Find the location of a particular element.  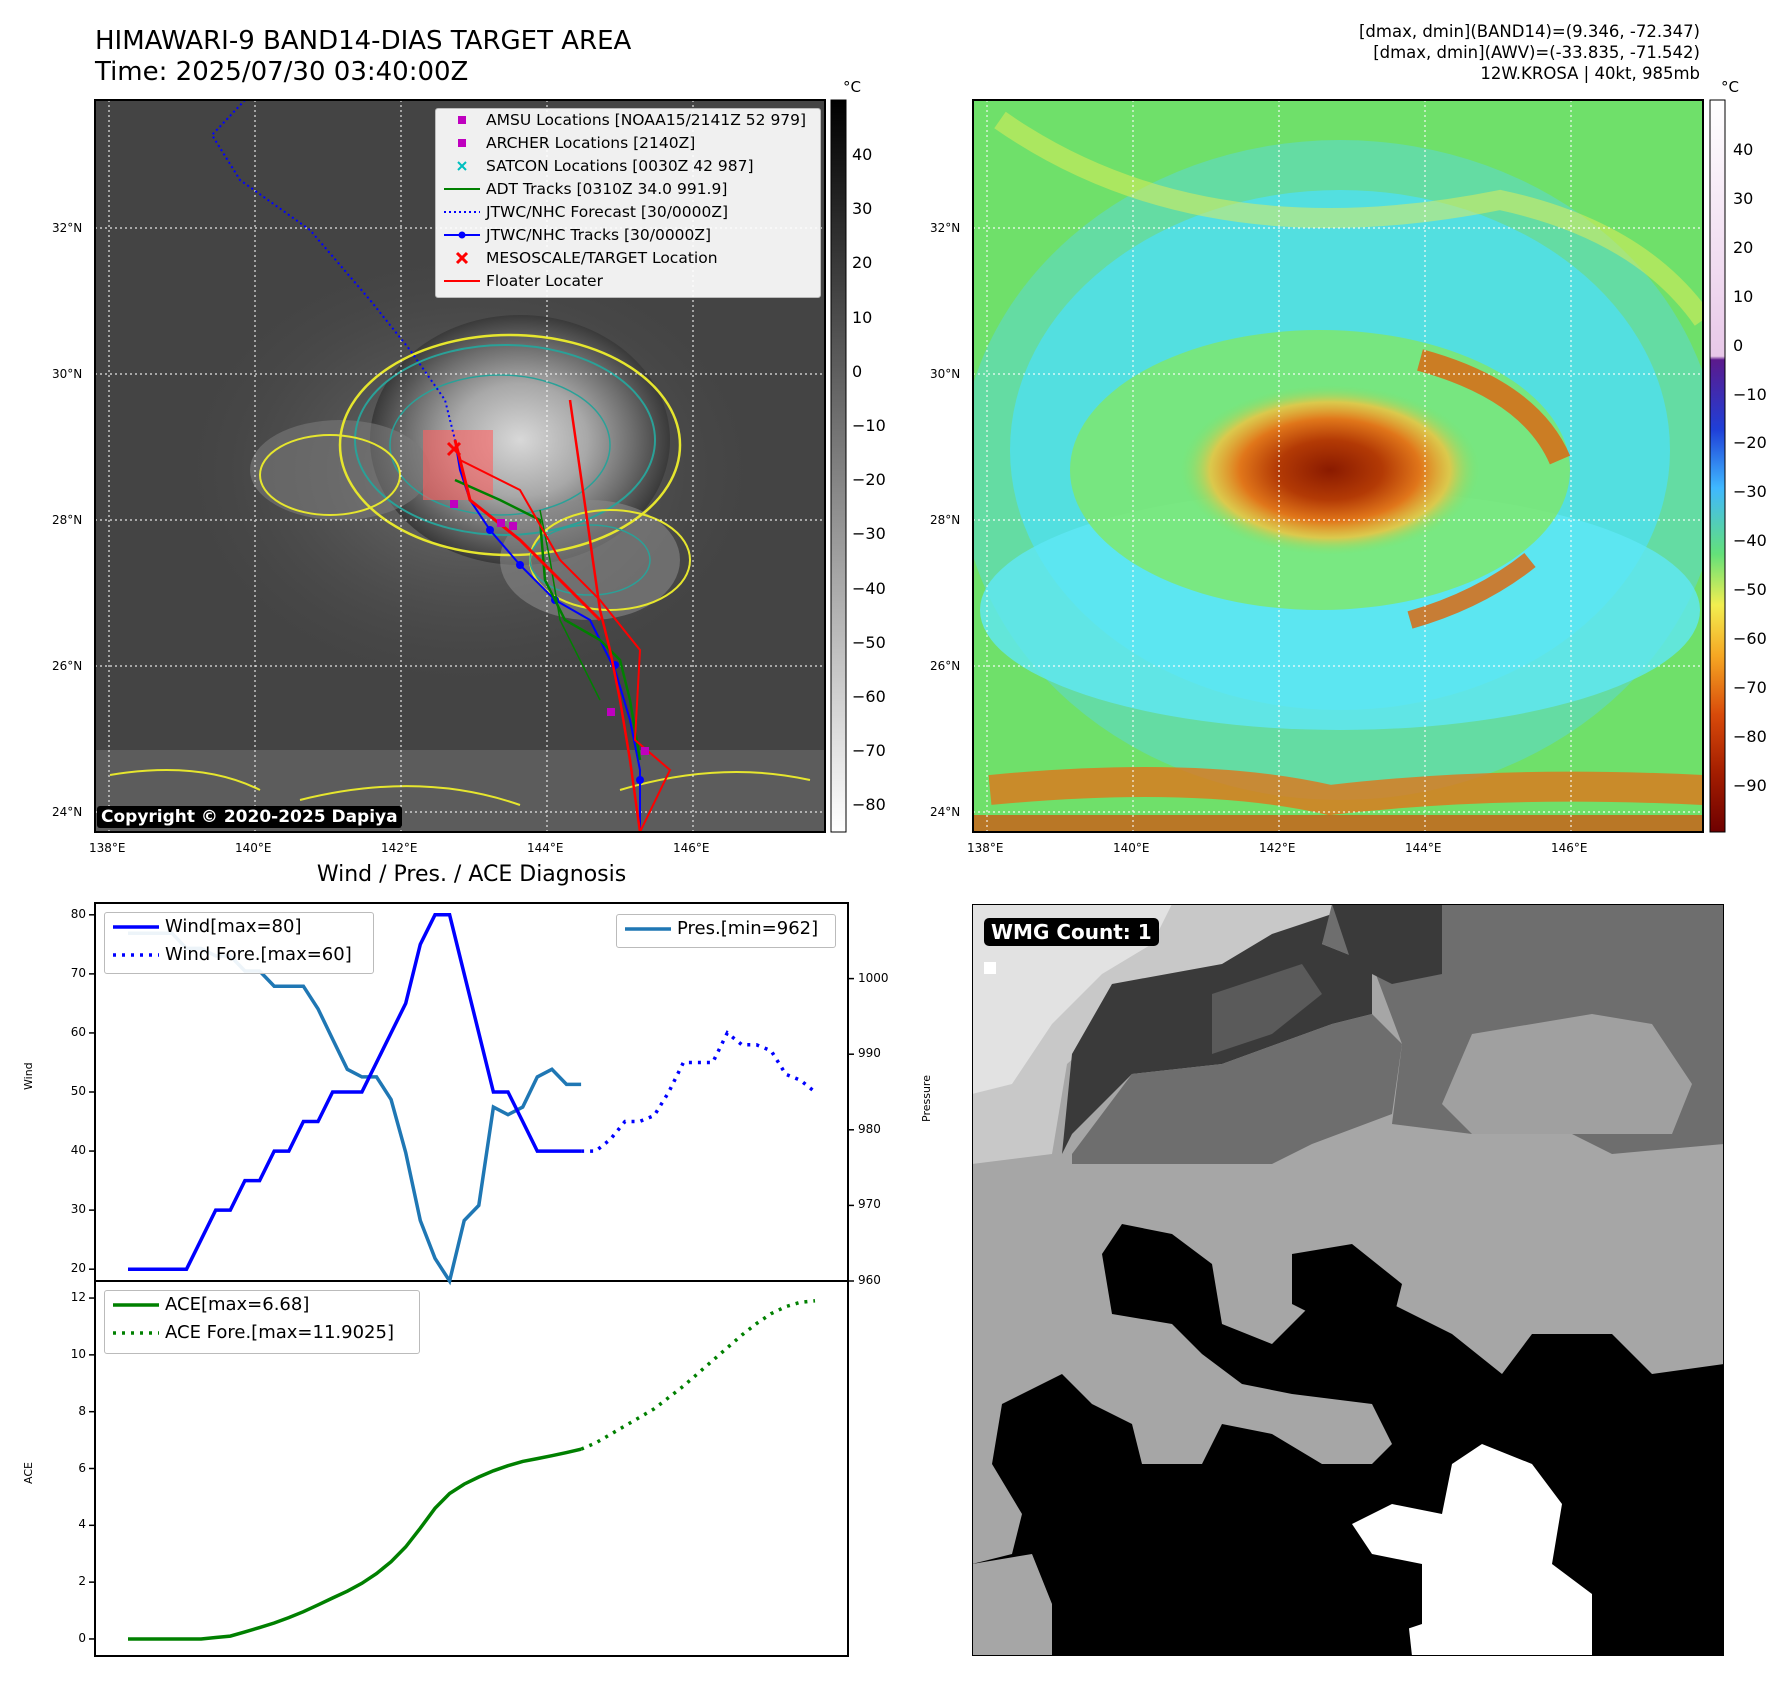

axis-tick-label: 50 is located at coordinates (78, 1091).